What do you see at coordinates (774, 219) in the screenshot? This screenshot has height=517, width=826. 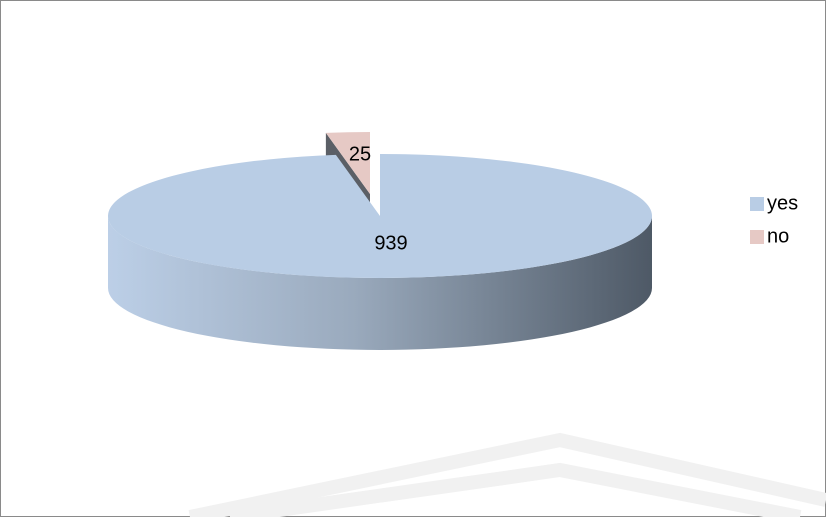 I see `legend: yes no` at bounding box center [774, 219].